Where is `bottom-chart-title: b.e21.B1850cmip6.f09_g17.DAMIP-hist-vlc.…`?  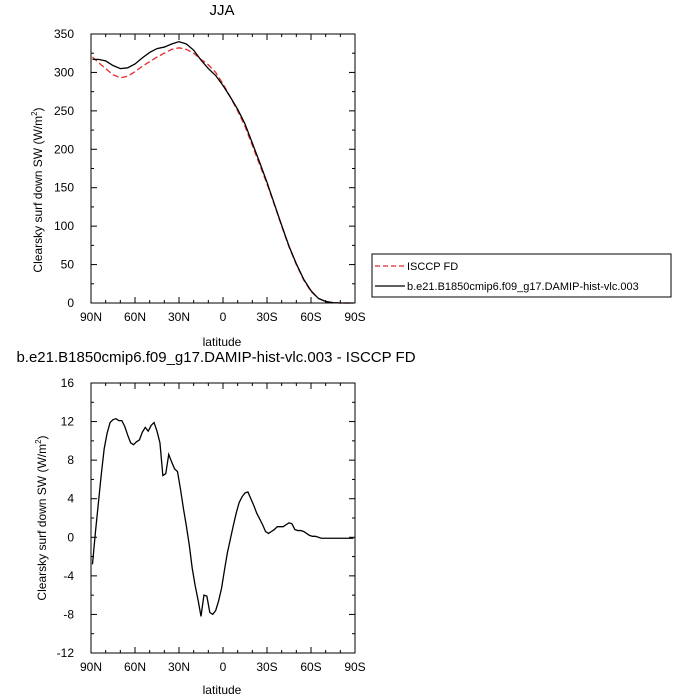
bottom-chart-title: b.e21.B1850cmip6.f09_g17.DAMIP-hist-vlc.… is located at coordinates (215, 357).